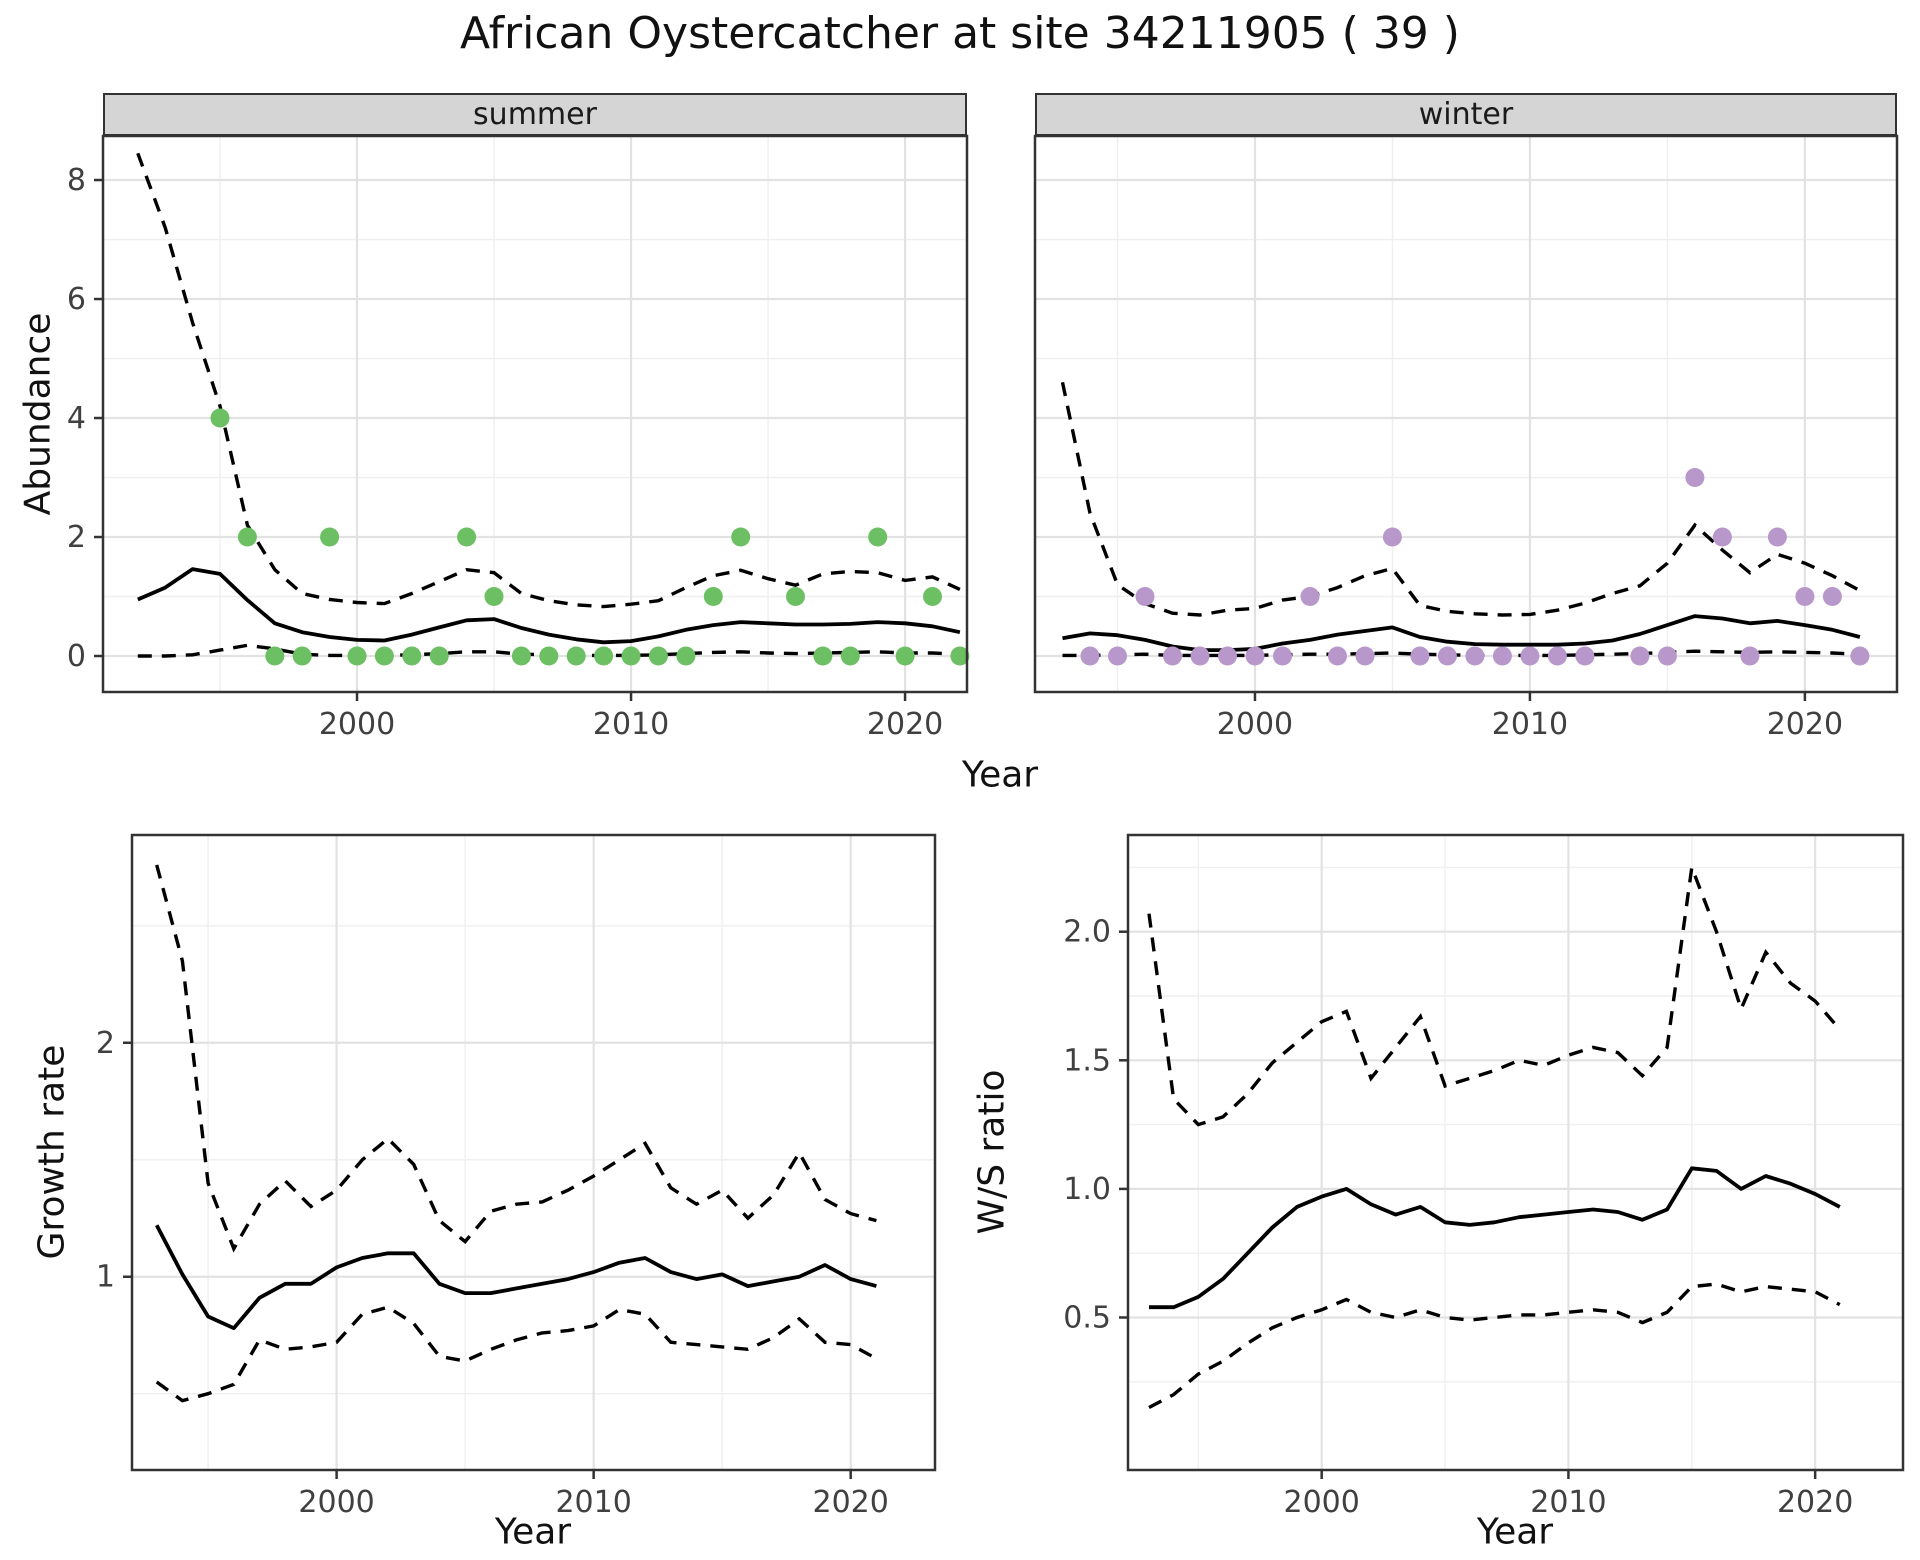  I want to click on year-axis-title-bottom-left: Year, so click(533, 1532).